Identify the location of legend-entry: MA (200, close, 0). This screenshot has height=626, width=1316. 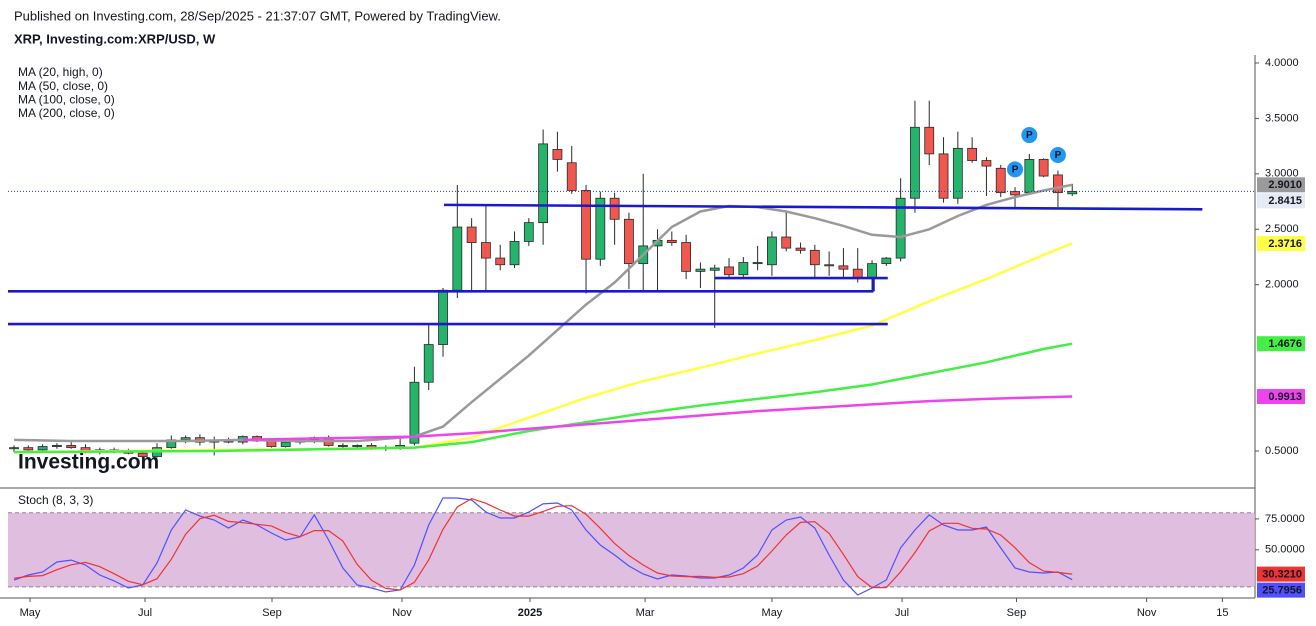
(66, 113).